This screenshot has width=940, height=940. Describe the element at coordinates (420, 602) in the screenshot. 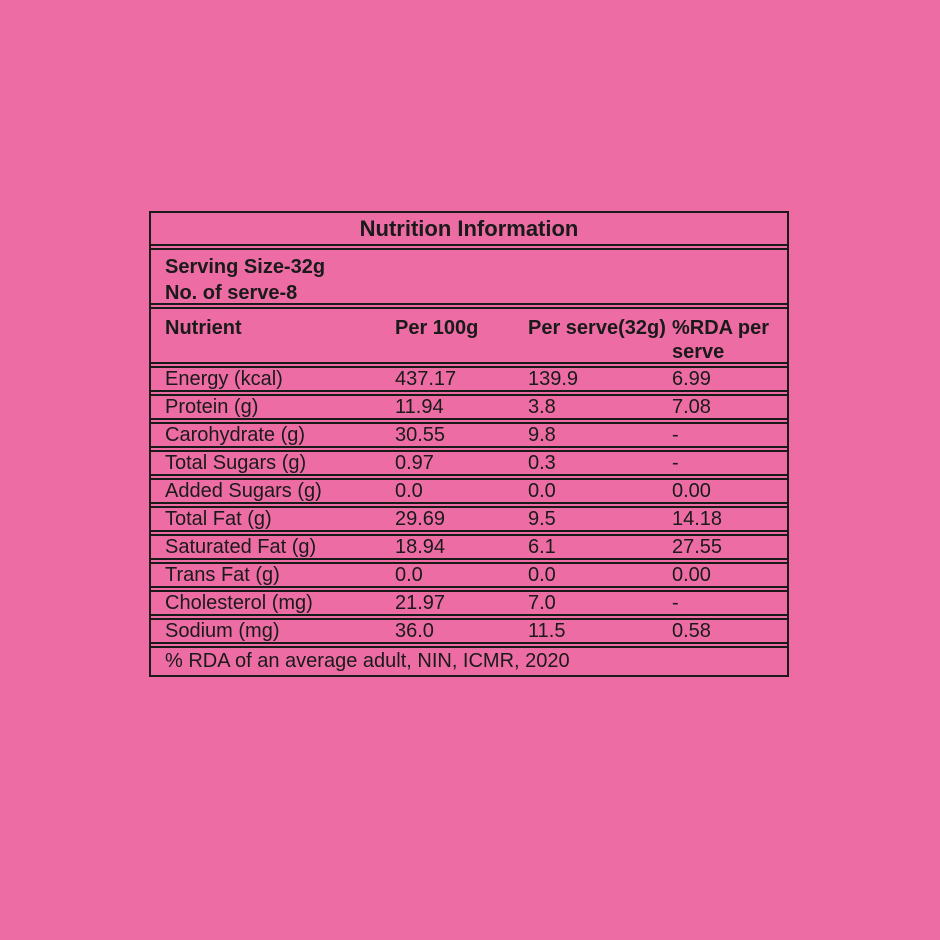

I see `per-100g-cell: 21.97` at that location.